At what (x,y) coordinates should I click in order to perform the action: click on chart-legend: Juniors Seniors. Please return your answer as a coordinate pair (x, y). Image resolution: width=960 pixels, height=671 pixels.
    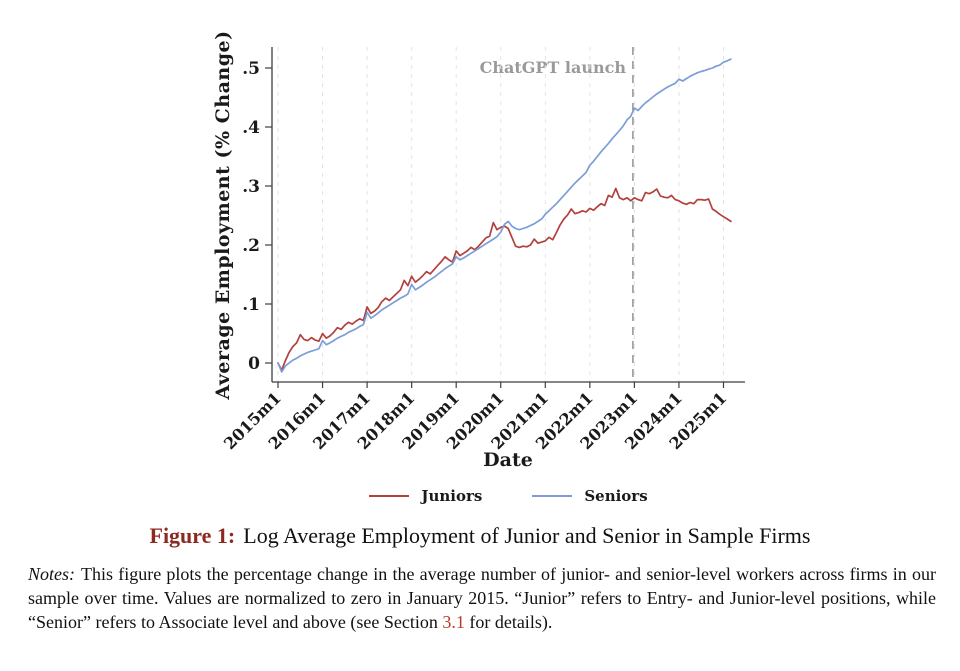
    Looking at the image, I should click on (508, 496).